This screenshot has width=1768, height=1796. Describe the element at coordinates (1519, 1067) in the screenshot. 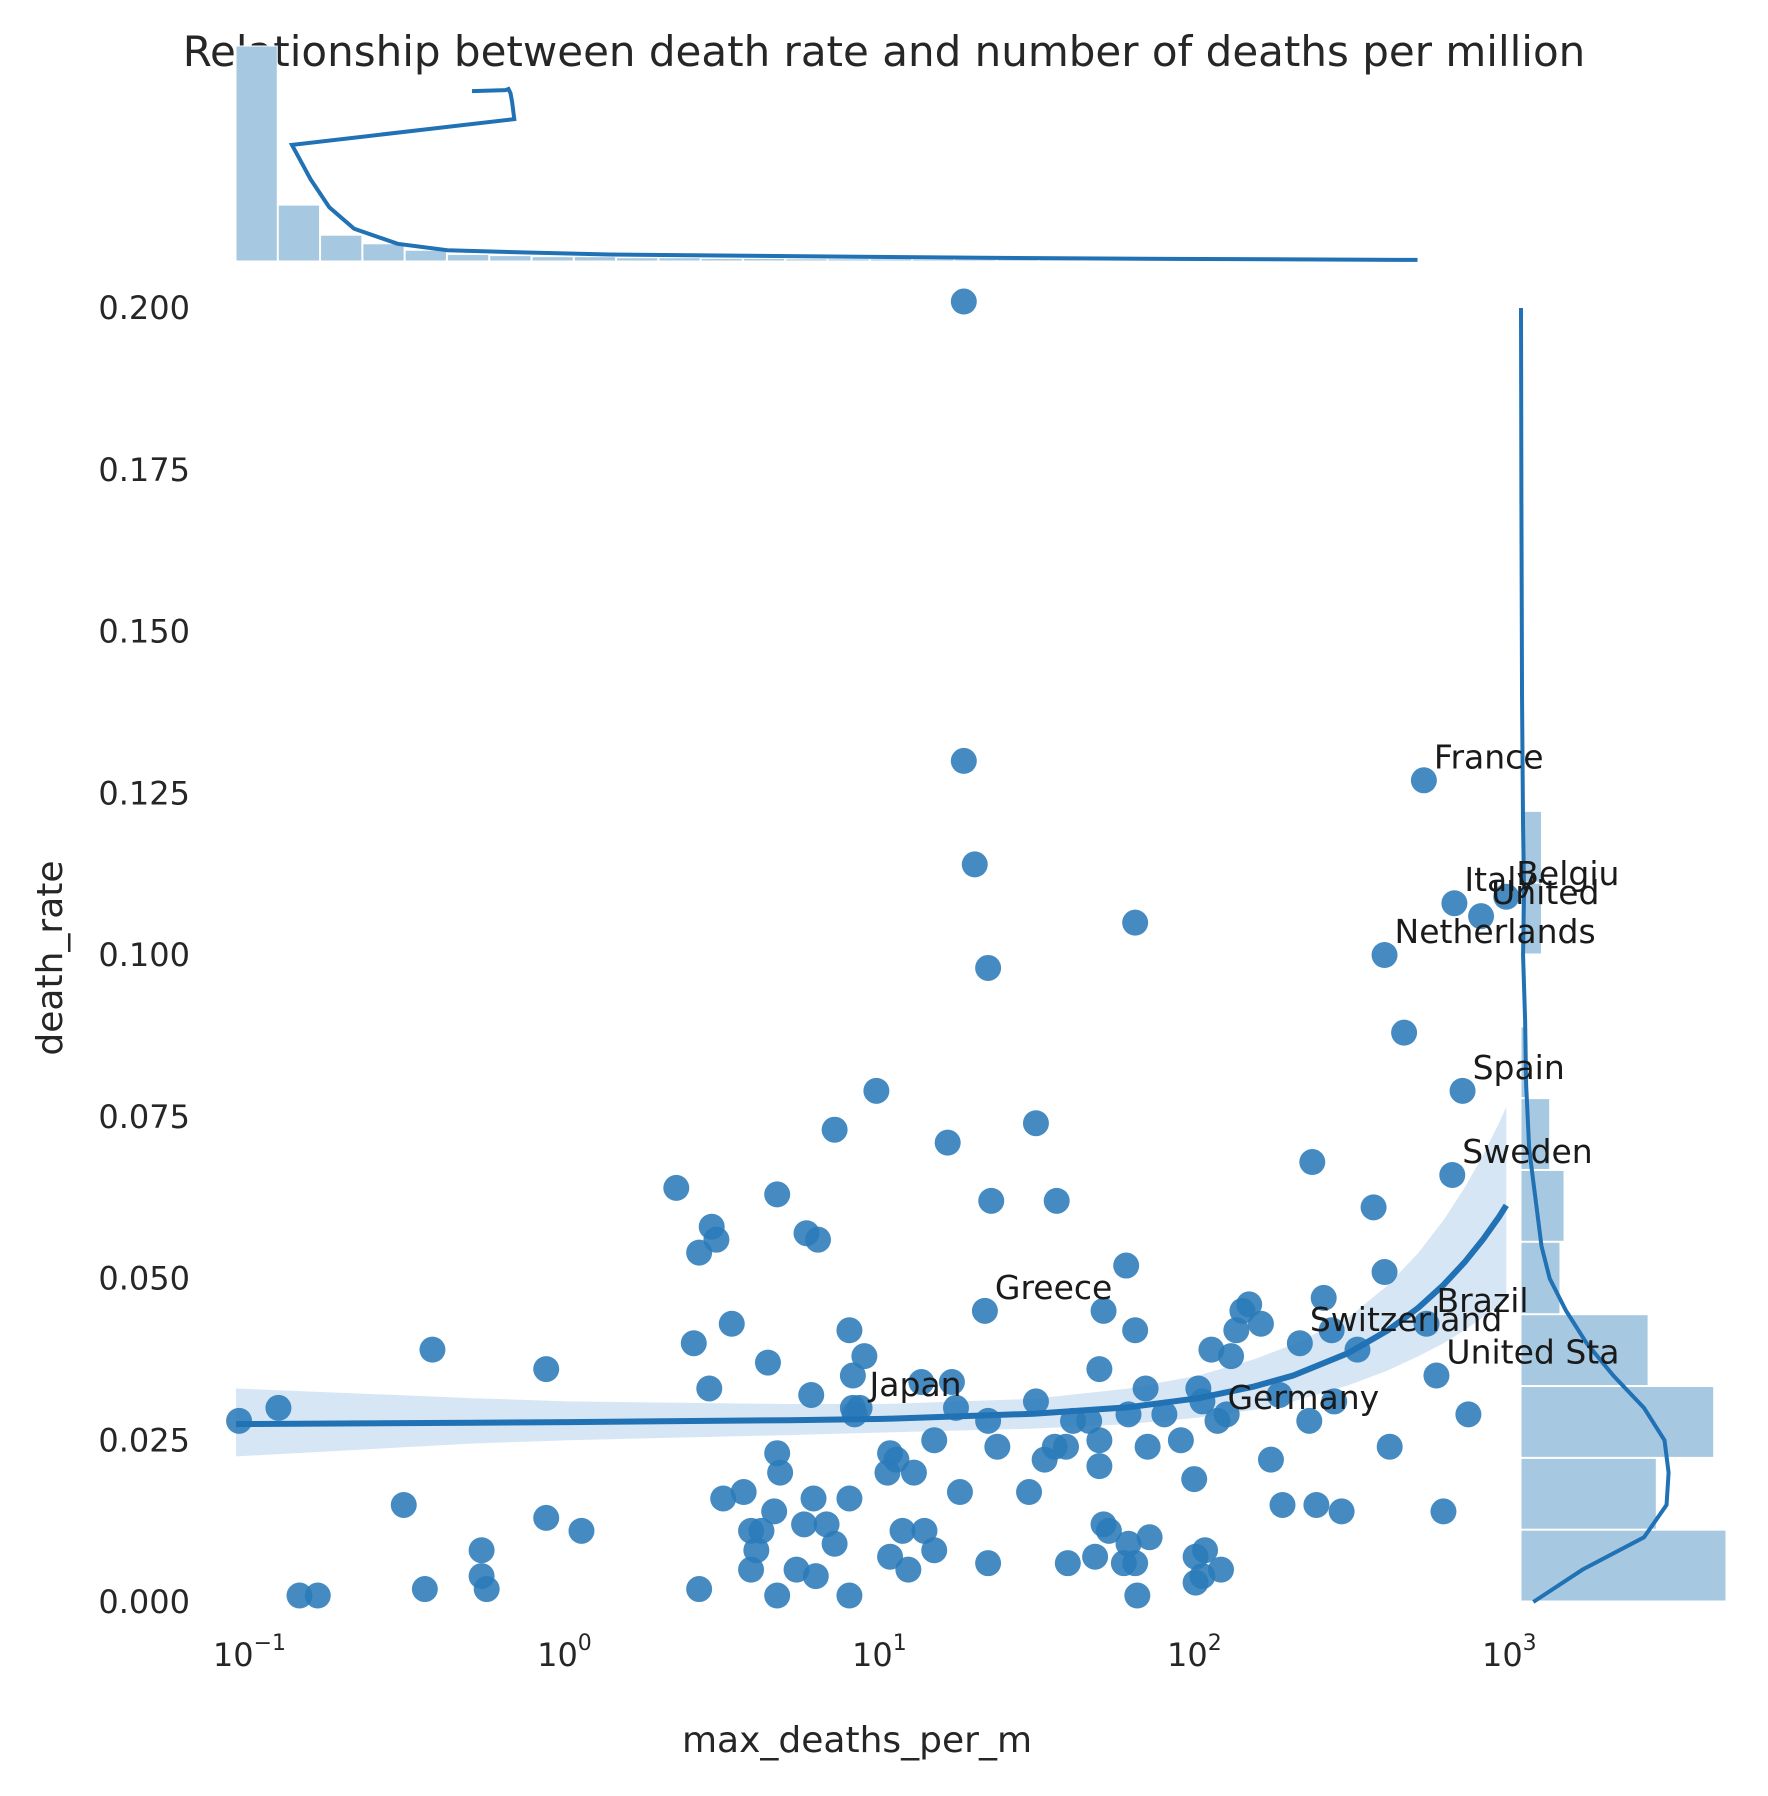

I see `country-annotation: Spain` at that location.